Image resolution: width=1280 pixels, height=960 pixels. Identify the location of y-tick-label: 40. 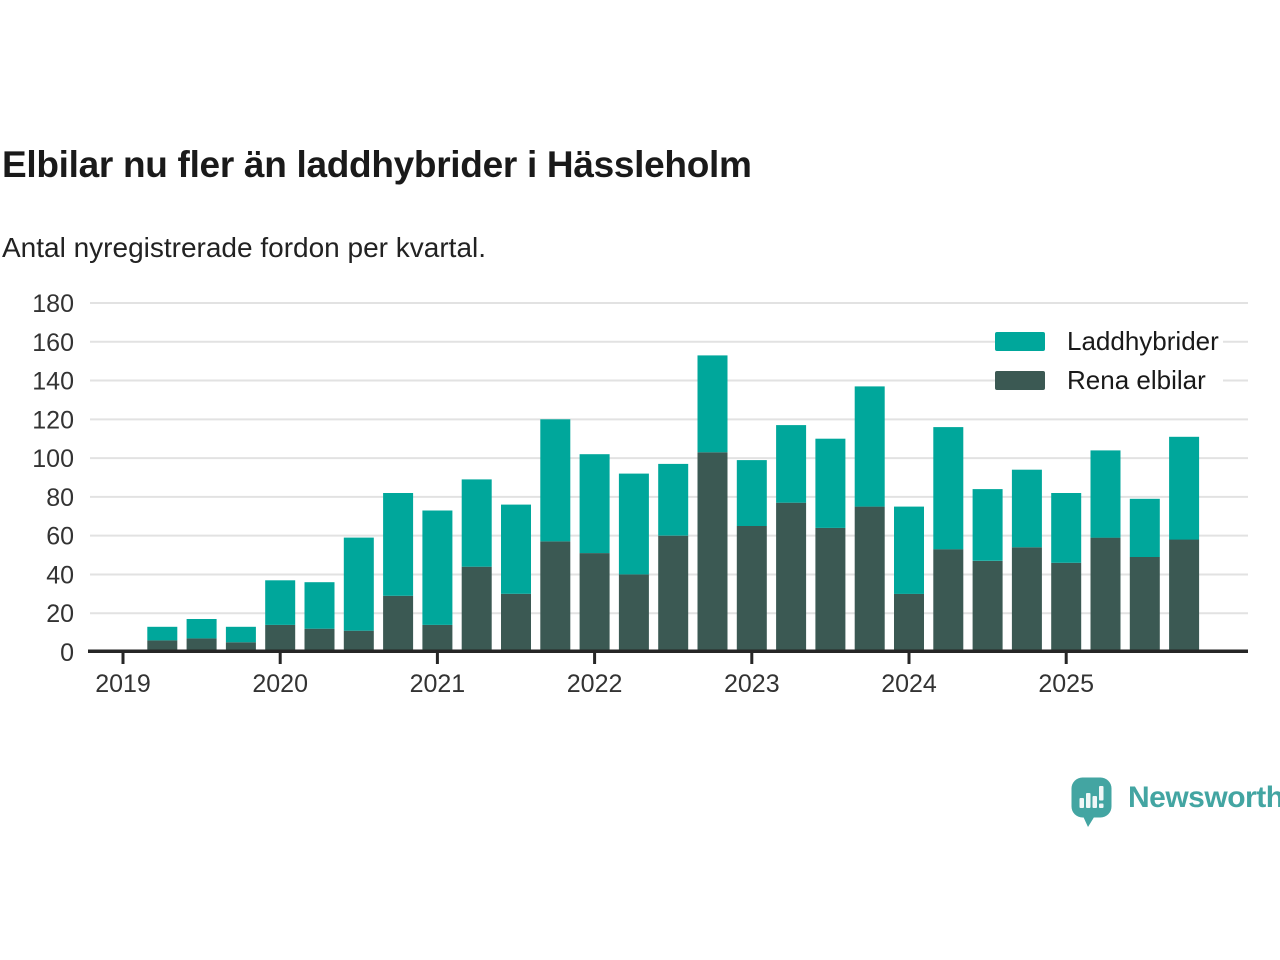
(60, 575).